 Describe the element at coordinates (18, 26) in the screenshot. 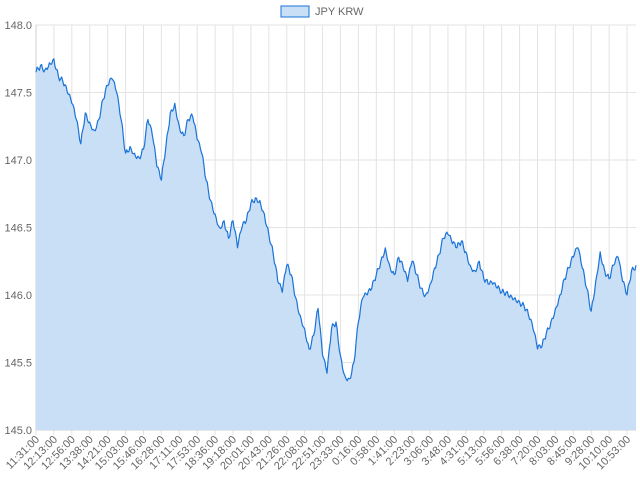

I see `y-tick-label: 148.0` at that location.